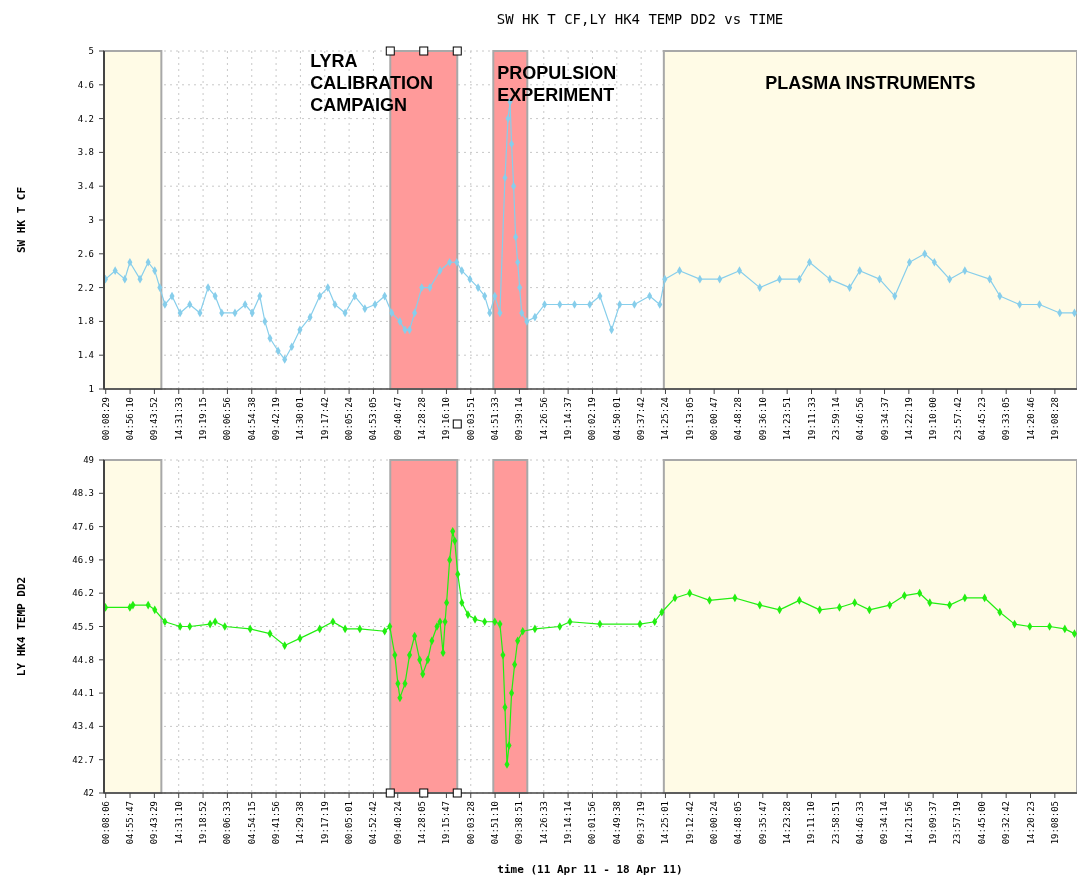  What do you see at coordinates (568, 823) in the screenshot?
I see `x-tick-label: 19:14:14` at bounding box center [568, 823].